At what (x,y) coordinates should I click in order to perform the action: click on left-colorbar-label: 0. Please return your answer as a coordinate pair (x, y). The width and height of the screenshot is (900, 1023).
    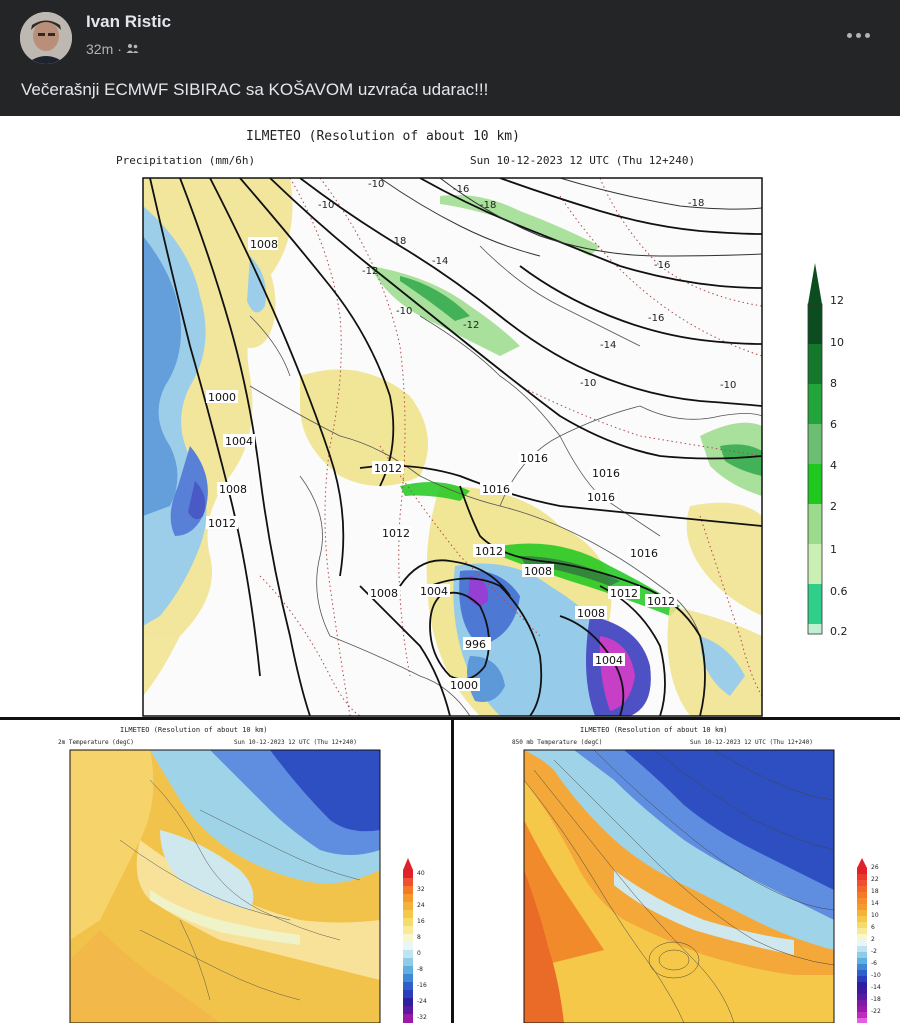
    Looking at the image, I should click on (419, 953).